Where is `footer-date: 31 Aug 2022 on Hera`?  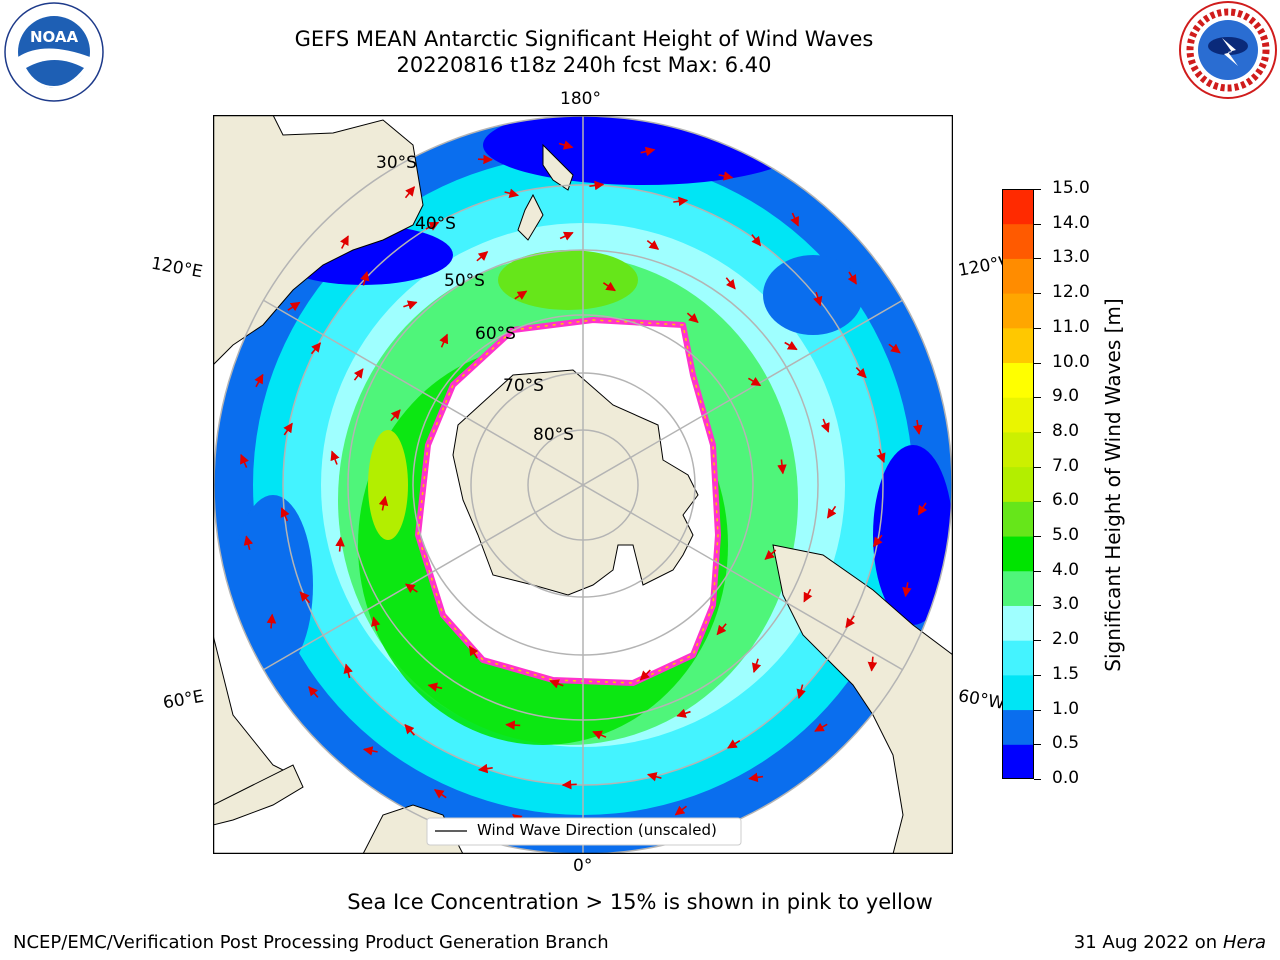
footer-date: 31 Aug 2022 on Hera is located at coordinates (1170, 942).